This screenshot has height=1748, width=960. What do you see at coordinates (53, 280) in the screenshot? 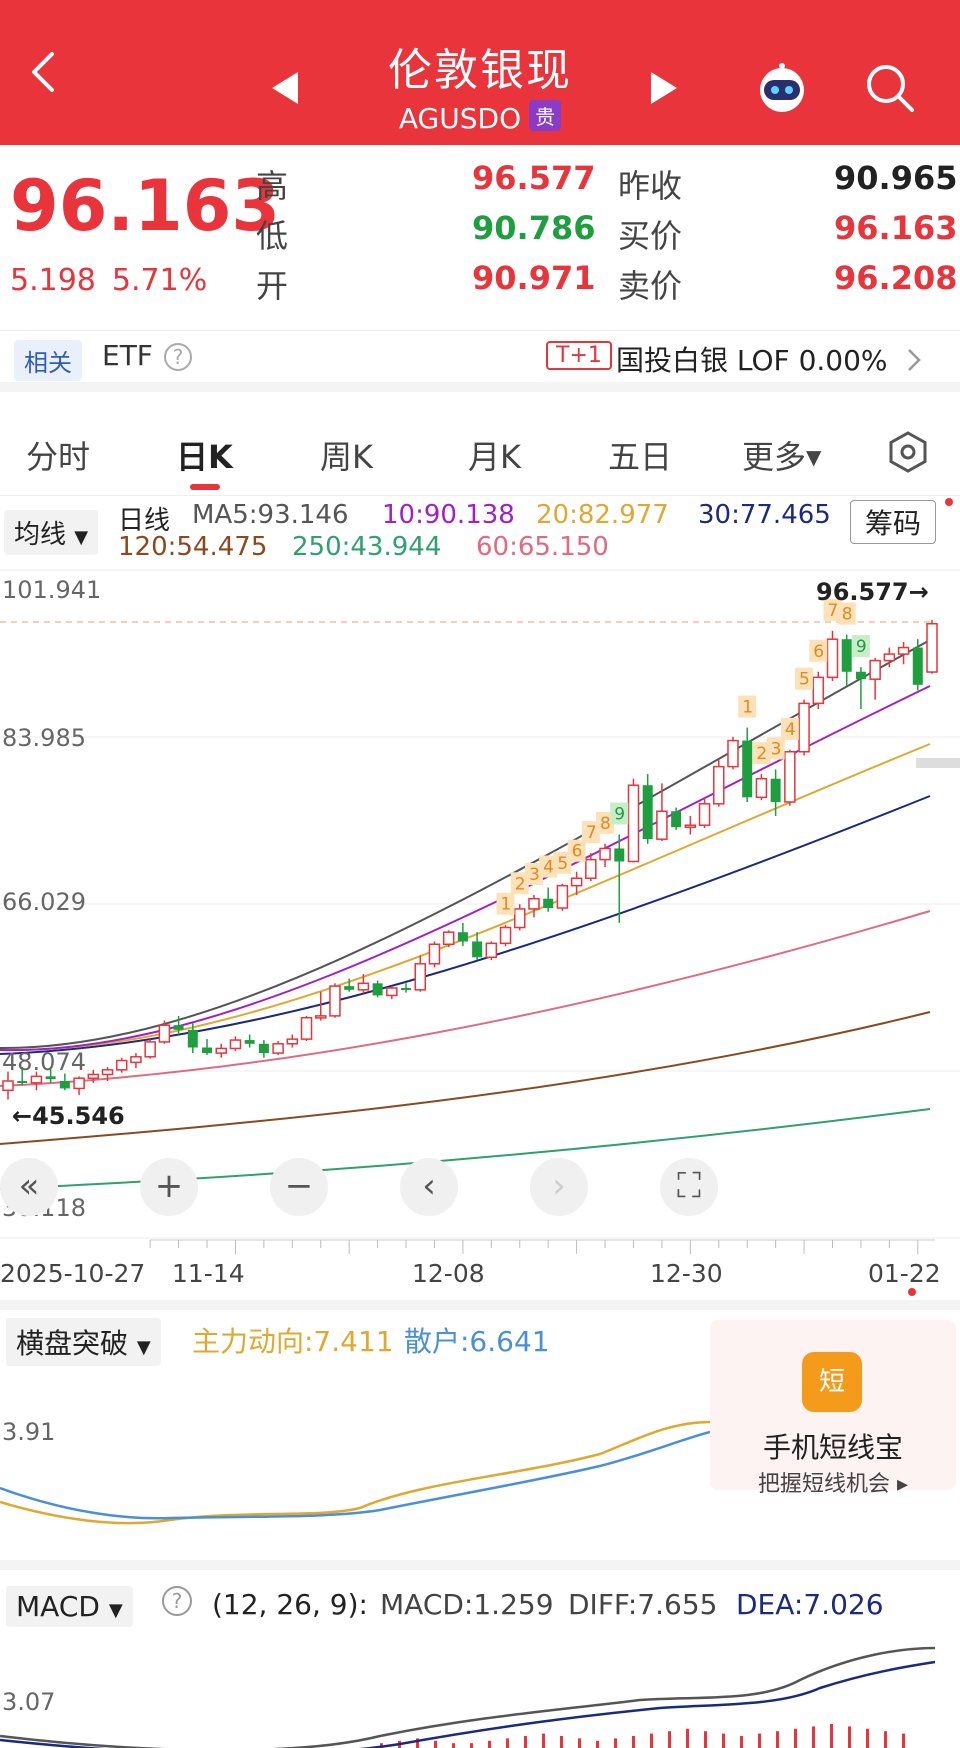
I see `change-value: 5.198` at bounding box center [53, 280].